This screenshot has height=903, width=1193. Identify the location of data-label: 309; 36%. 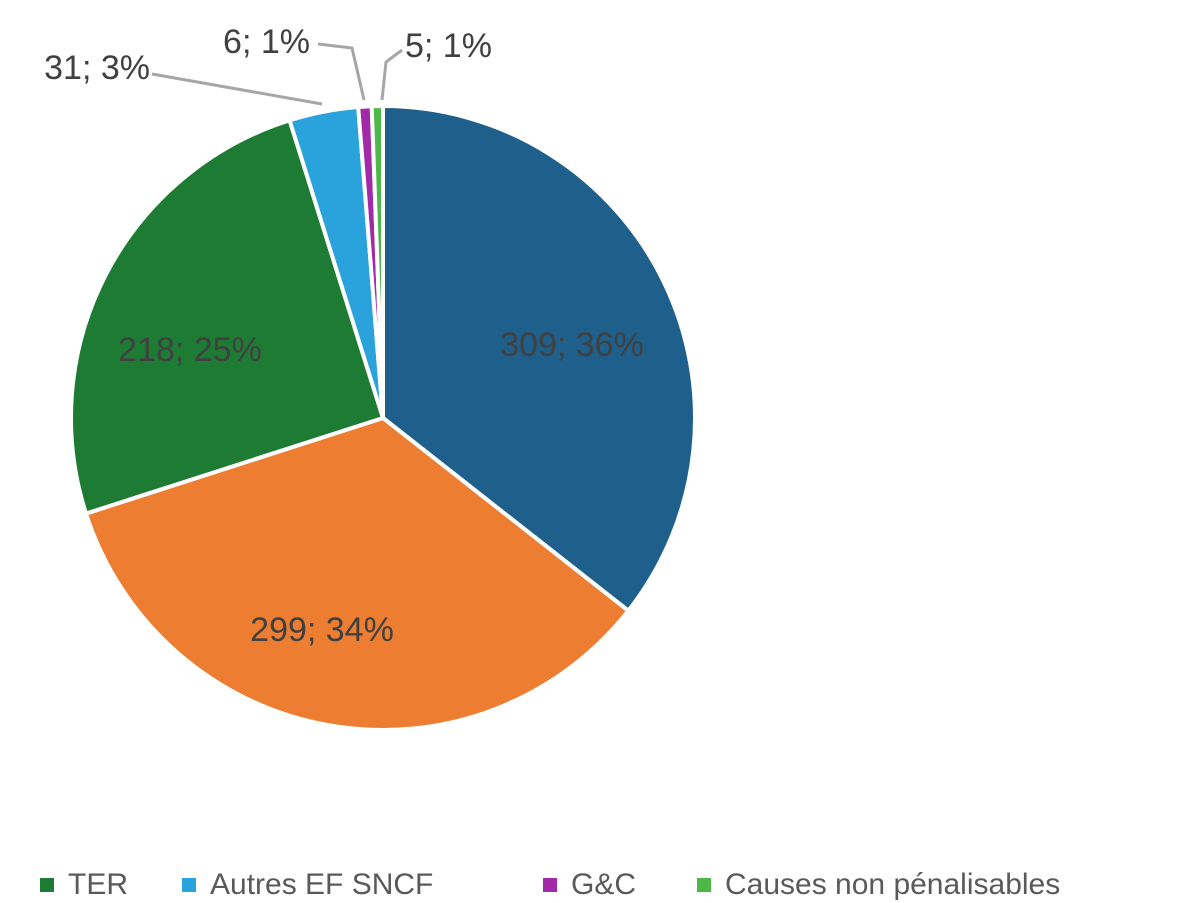
(572, 345).